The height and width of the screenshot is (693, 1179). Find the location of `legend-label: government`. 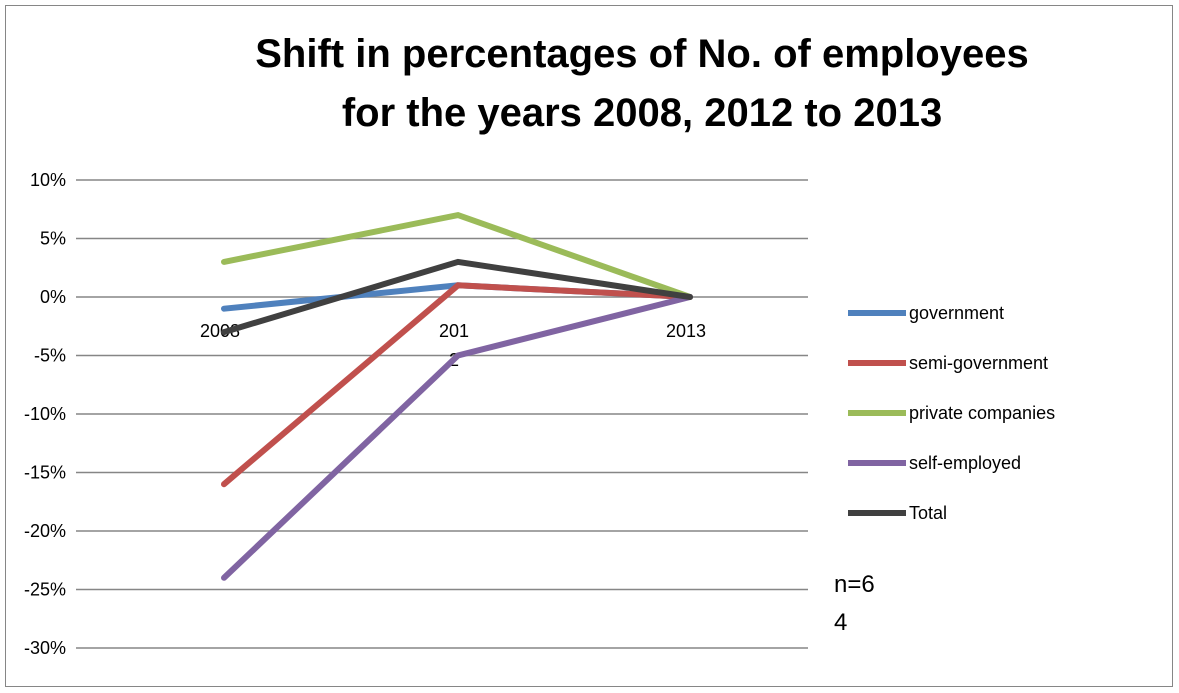

legend-label: government is located at coordinates (956, 313).